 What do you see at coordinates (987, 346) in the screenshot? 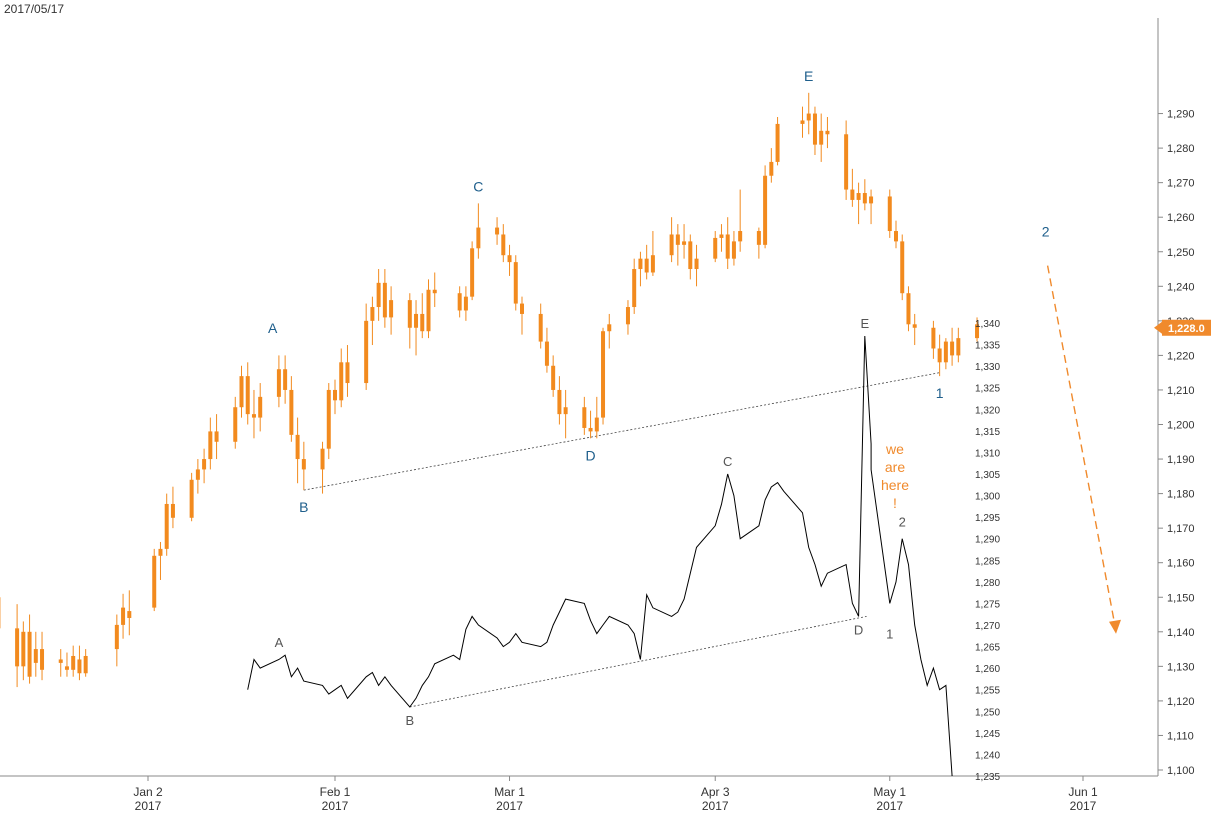
I see `inset-y-tick-label: 1,335` at bounding box center [987, 346].